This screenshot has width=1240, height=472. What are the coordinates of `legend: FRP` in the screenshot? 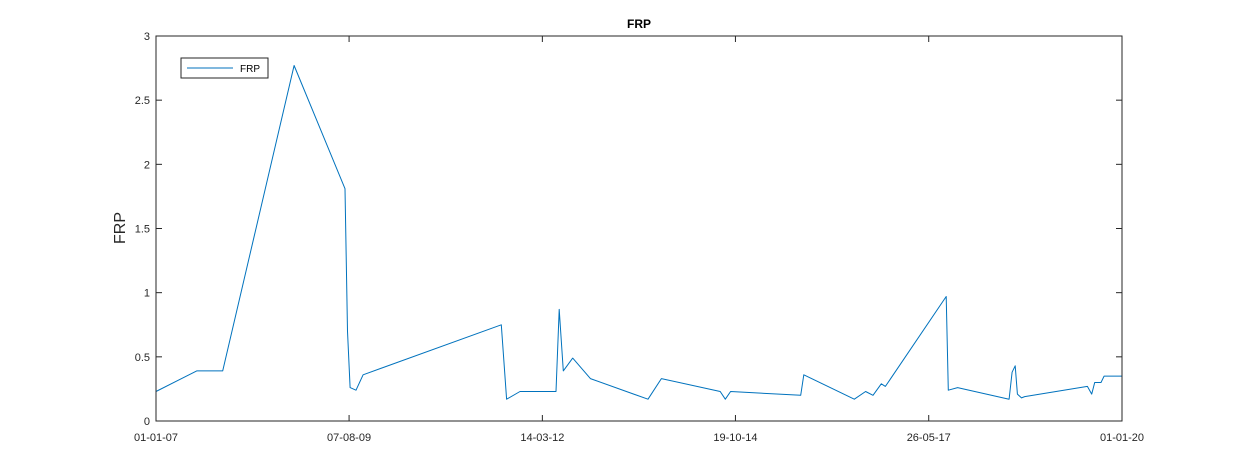 It's located at (224, 68).